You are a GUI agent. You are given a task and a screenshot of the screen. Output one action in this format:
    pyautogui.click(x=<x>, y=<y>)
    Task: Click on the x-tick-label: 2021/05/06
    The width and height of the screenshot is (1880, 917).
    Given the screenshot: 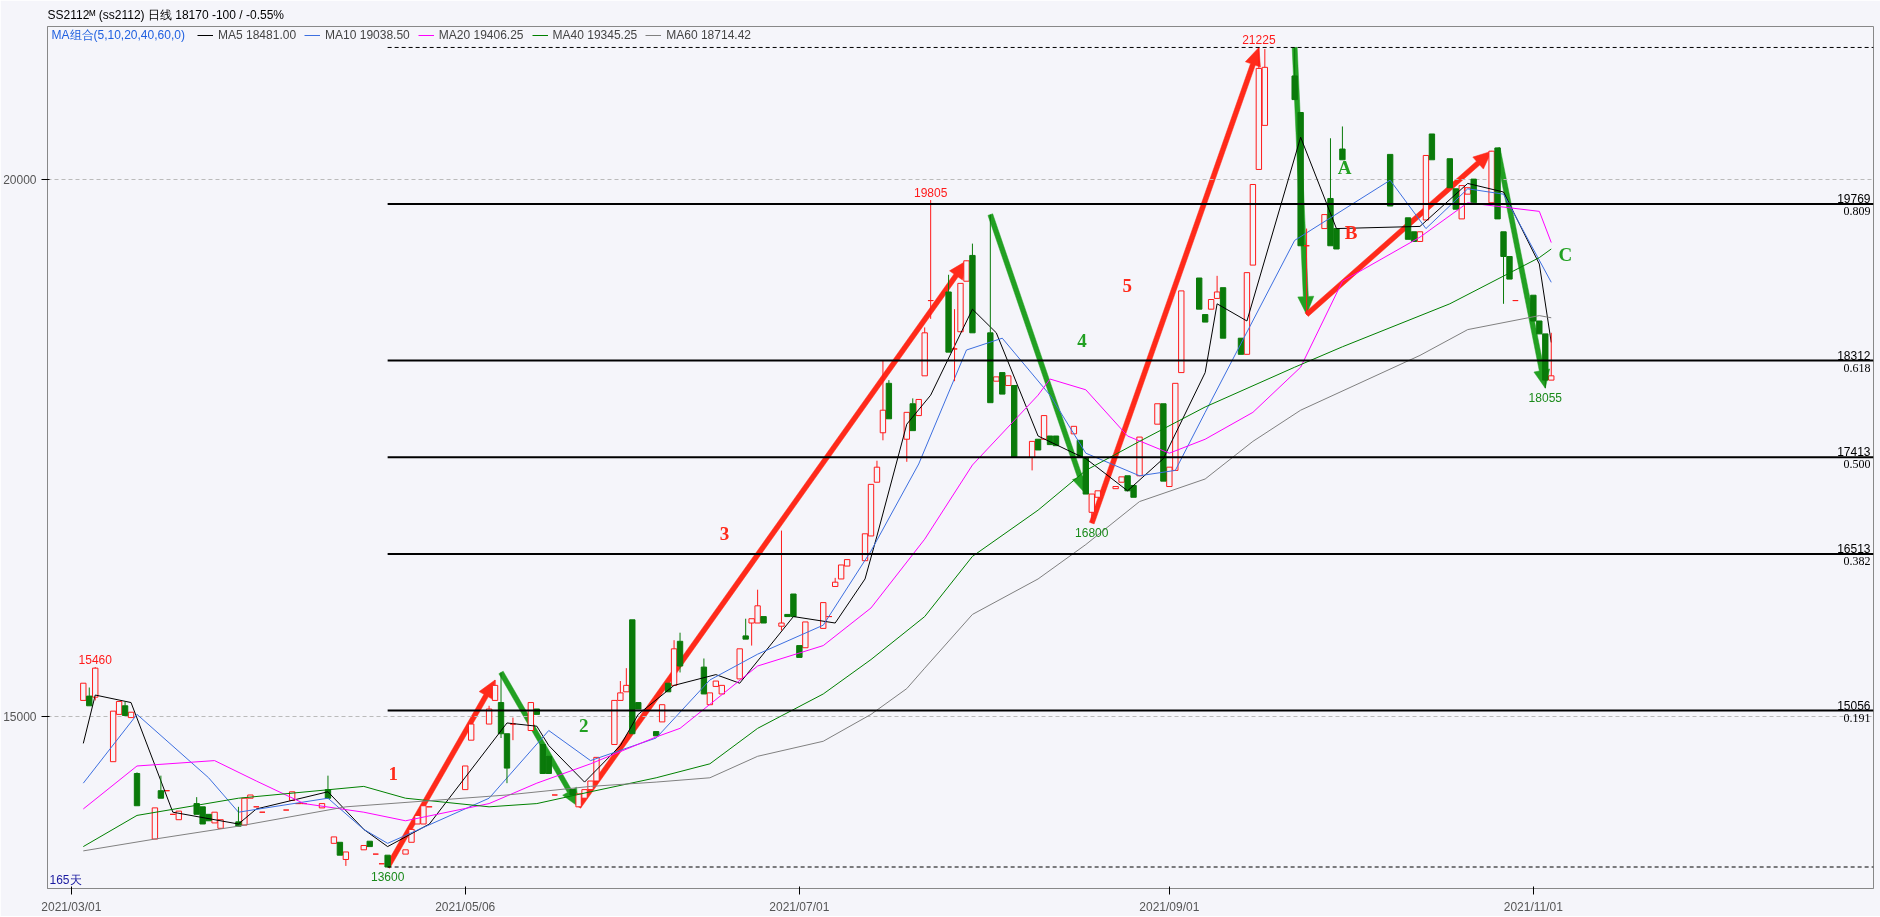 What is the action you would take?
    pyautogui.click(x=465, y=906)
    